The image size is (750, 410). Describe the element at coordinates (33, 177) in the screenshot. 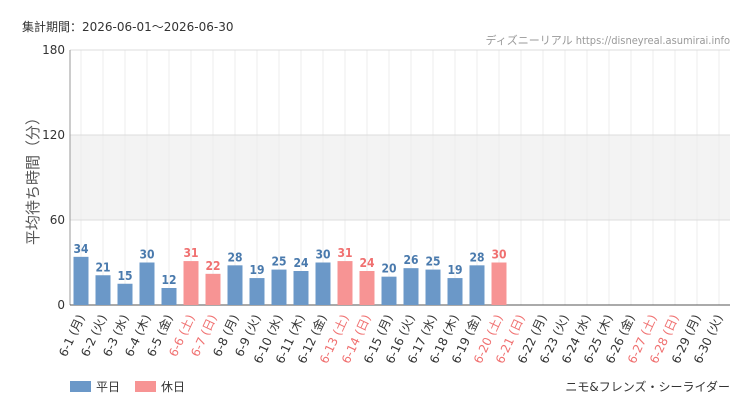

I see `y-axis-title: 平均待ち時間（分）` at that location.